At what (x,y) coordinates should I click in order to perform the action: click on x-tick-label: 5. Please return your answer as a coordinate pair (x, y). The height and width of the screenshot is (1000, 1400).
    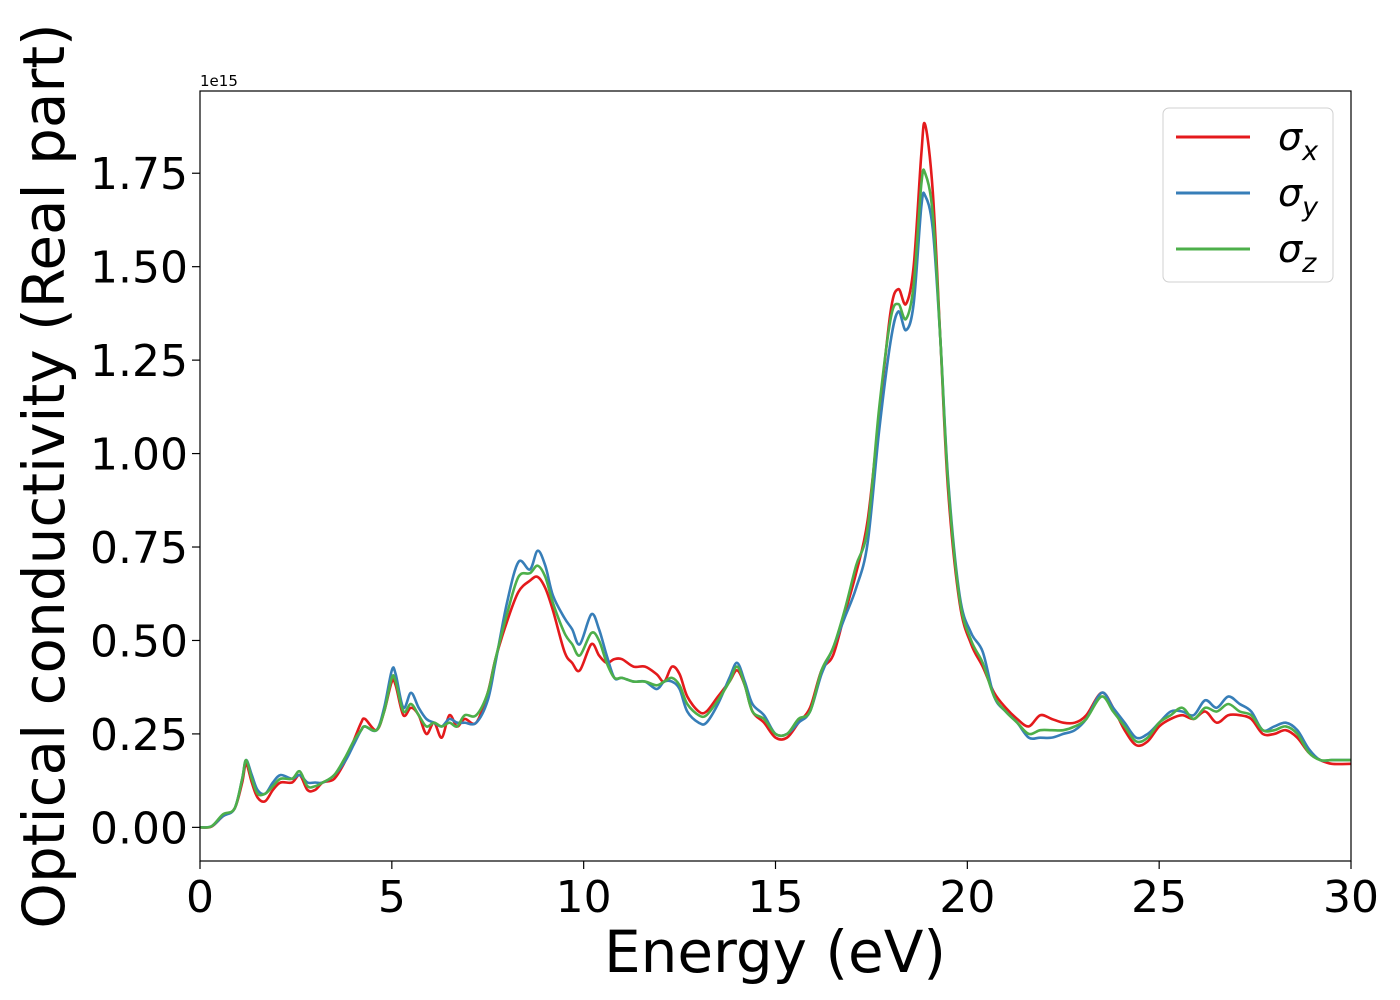
    Looking at the image, I should click on (392, 897).